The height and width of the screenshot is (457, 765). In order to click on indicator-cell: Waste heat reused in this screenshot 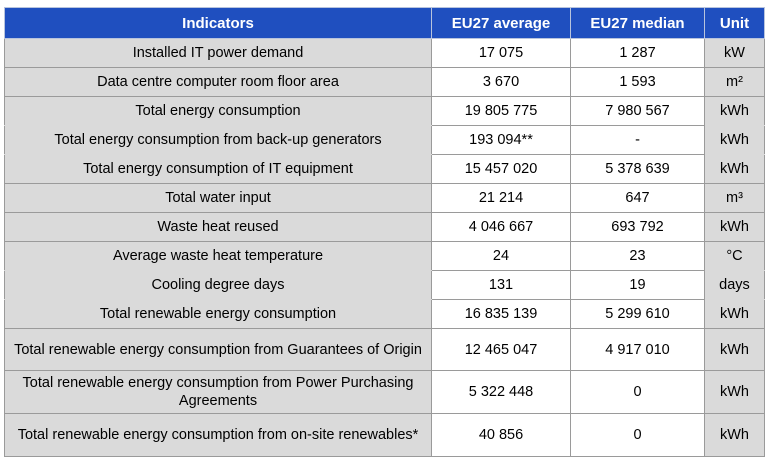, I will do `click(218, 227)`.